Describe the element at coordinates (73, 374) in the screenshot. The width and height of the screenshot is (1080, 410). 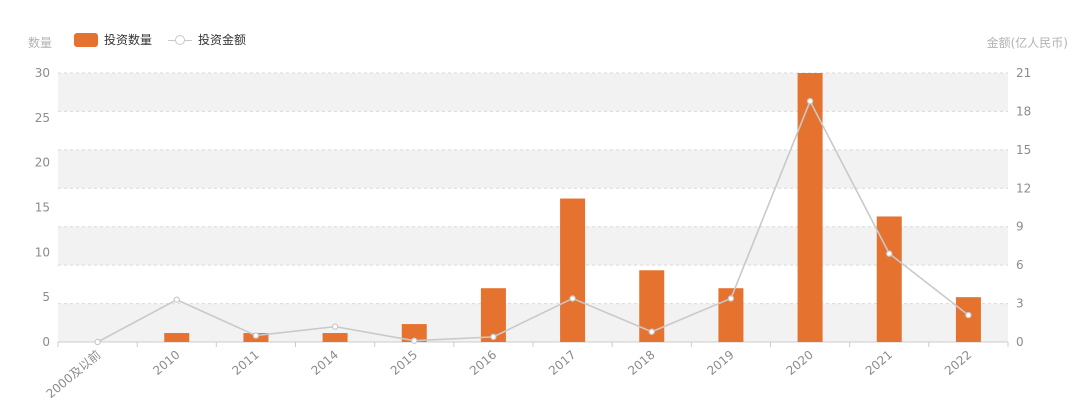
I see `x-tick-label: 2000及以前` at that location.